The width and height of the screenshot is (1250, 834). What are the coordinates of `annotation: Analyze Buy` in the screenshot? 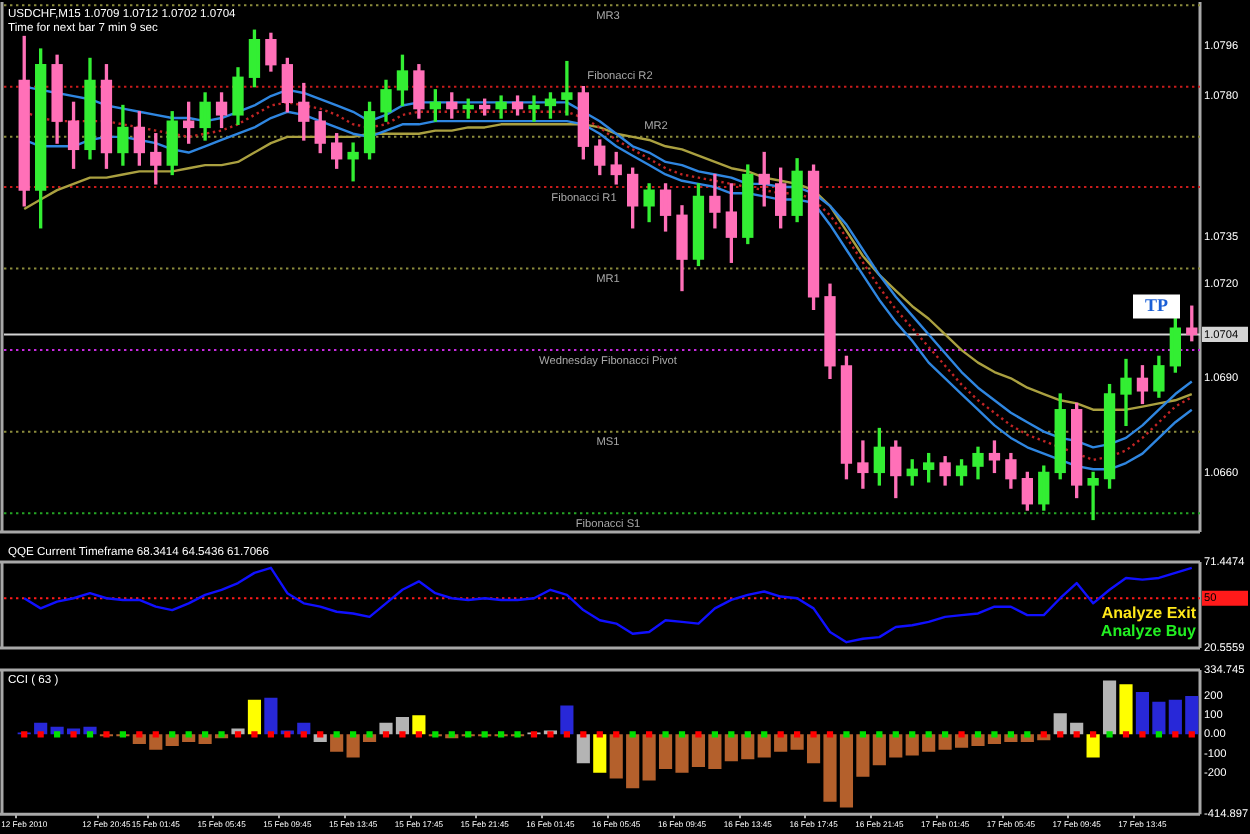 It's located at (1149, 631).